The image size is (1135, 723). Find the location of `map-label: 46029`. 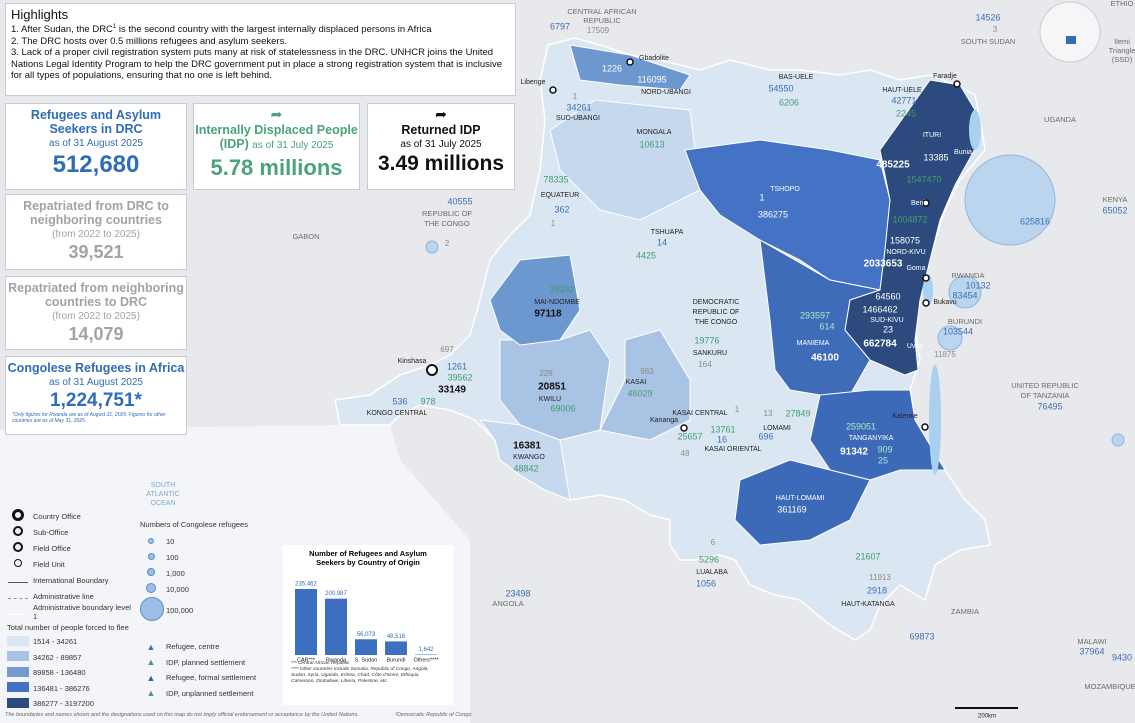

map-label: 46029 is located at coordinates (639, 393).